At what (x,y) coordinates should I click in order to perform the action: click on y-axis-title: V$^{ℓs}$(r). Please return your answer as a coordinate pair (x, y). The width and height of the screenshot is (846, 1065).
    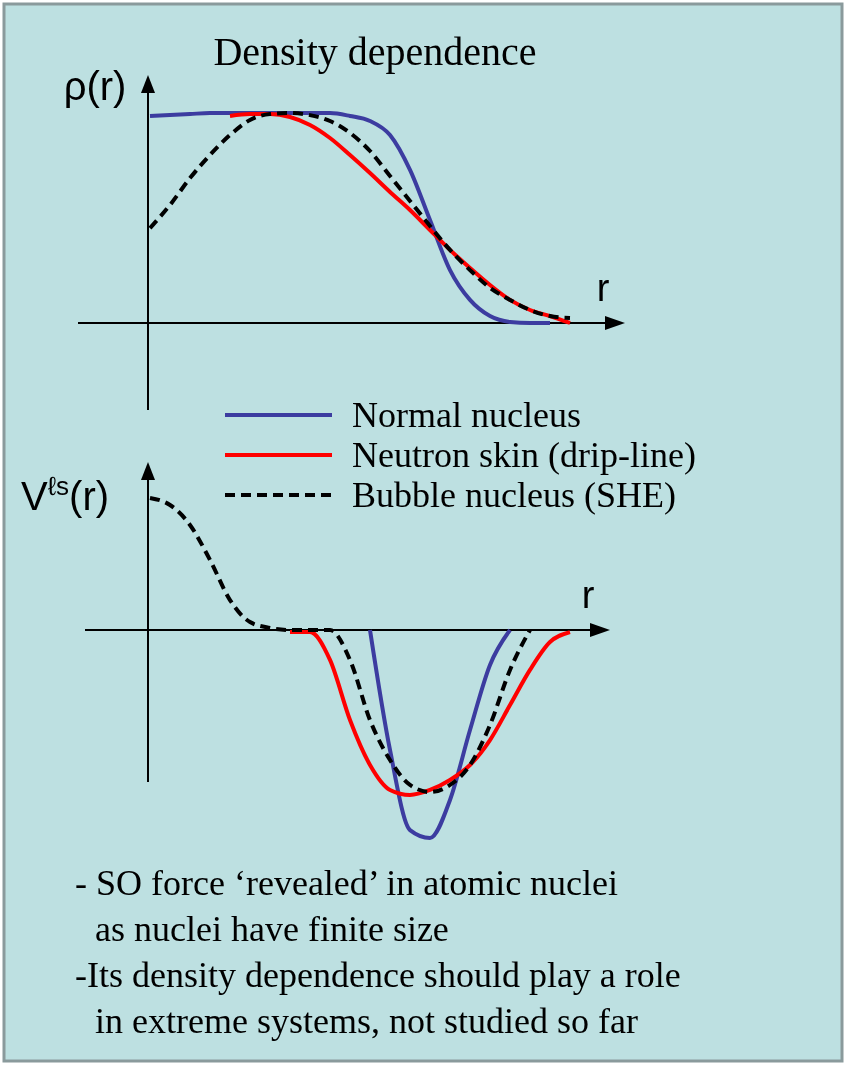
    Looking at the image, I should click on (65, 494).